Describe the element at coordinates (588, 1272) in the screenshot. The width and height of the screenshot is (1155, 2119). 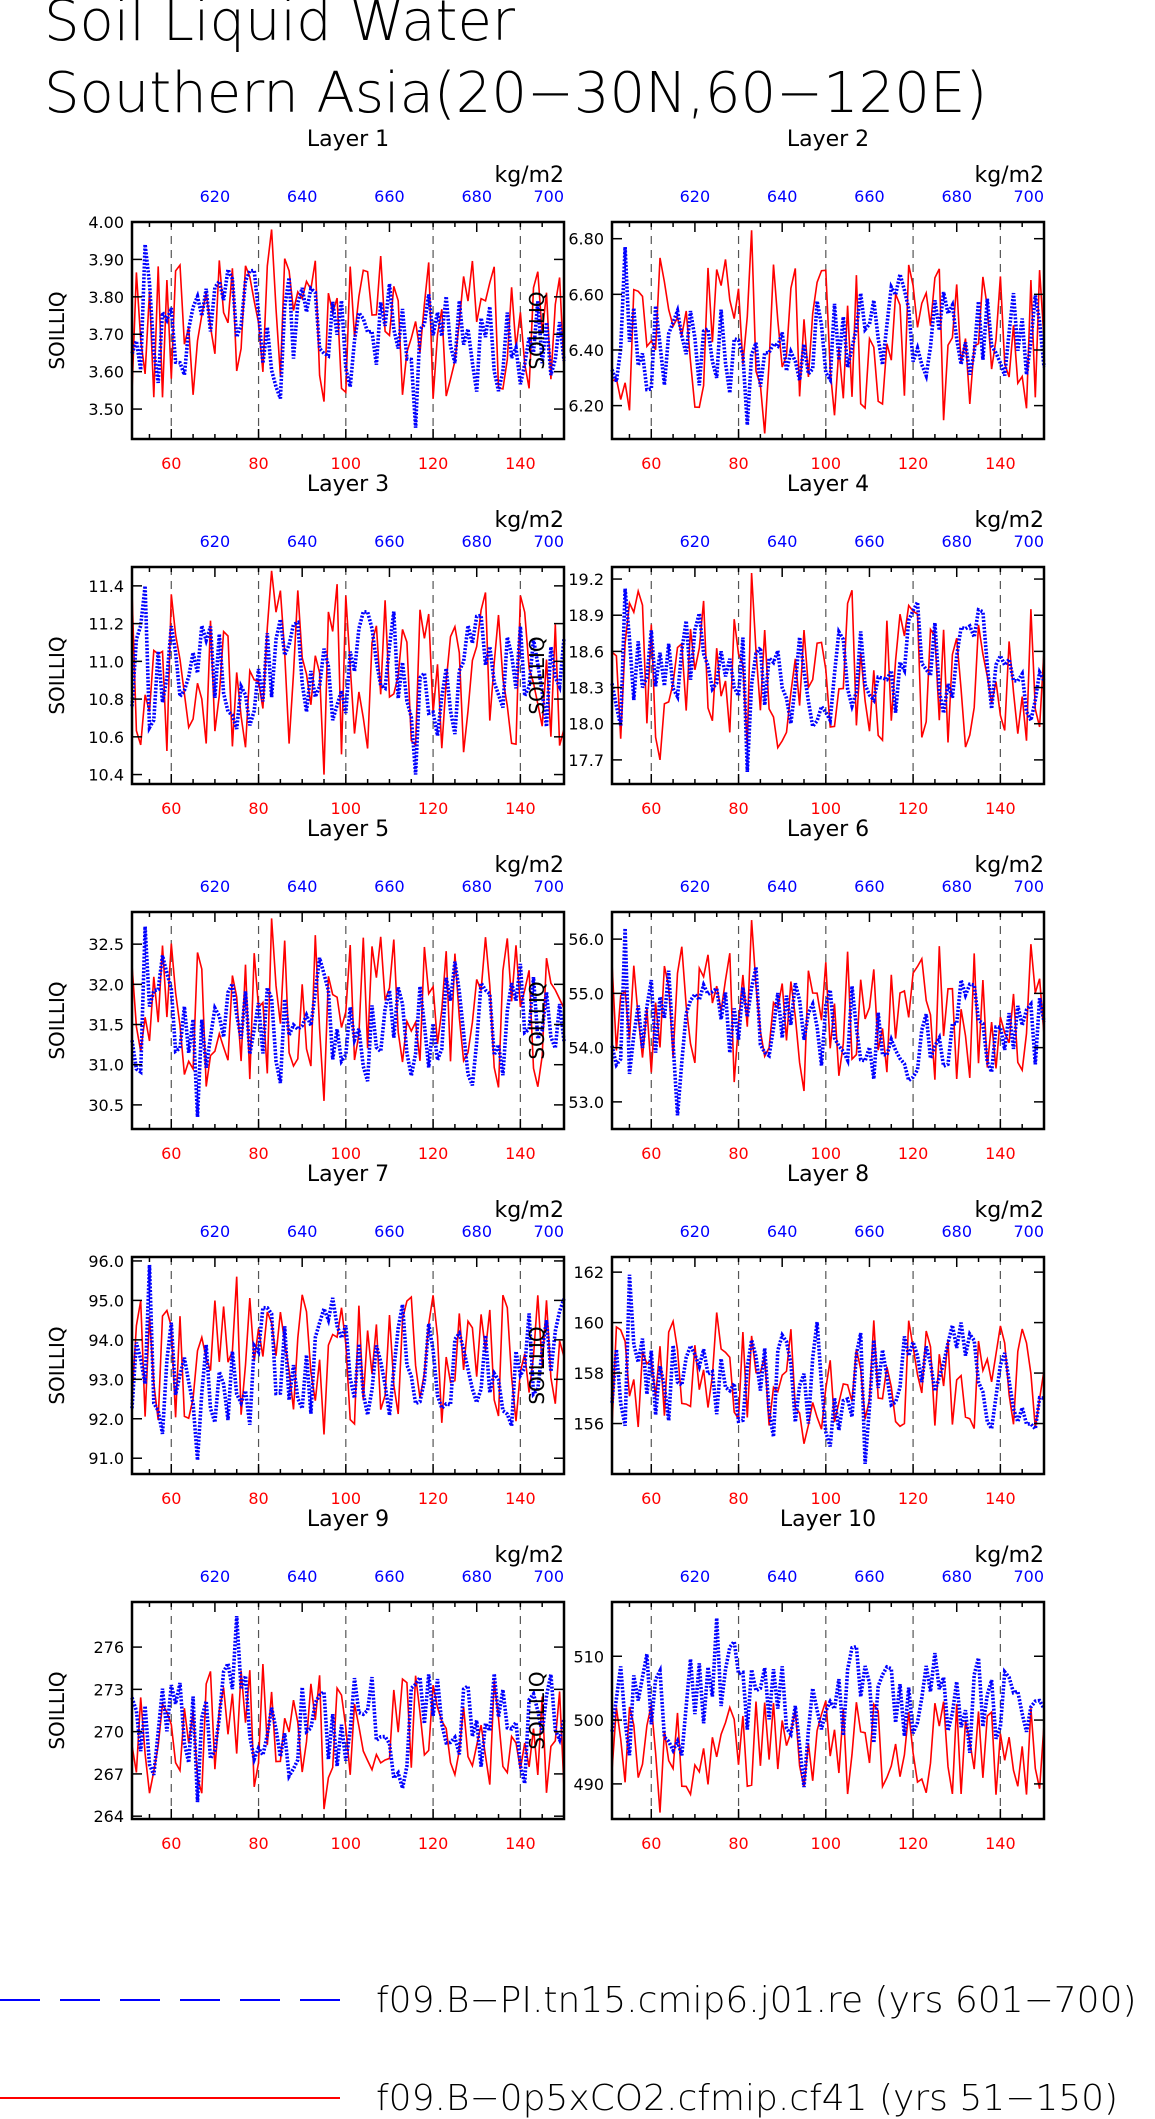
I see `y-tick-label: 162` at that location.